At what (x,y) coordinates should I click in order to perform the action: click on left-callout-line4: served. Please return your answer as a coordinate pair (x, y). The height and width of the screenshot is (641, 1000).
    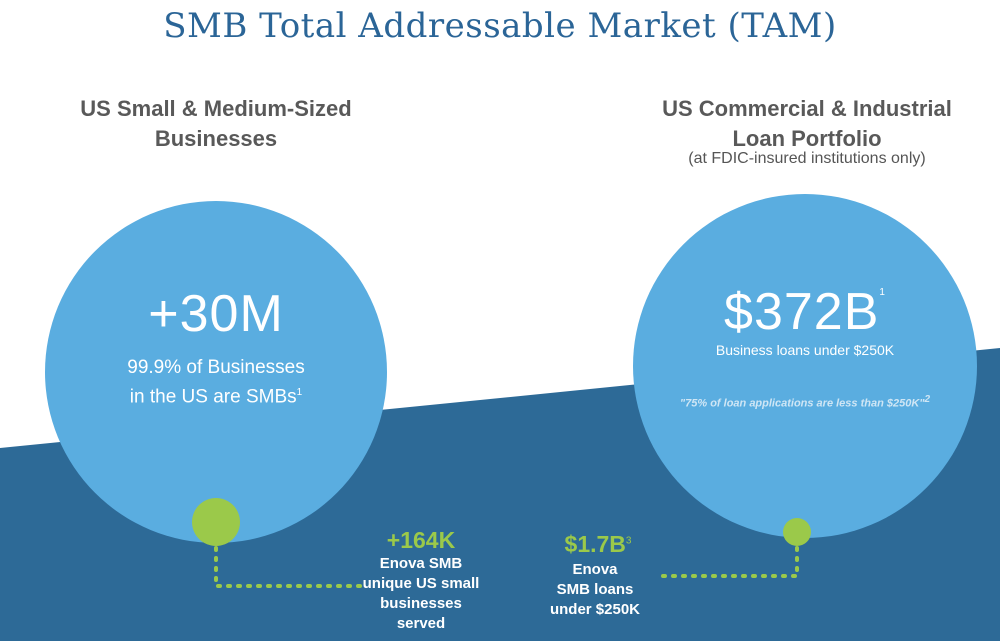
    Looking at the image, I should click on (421, 623).